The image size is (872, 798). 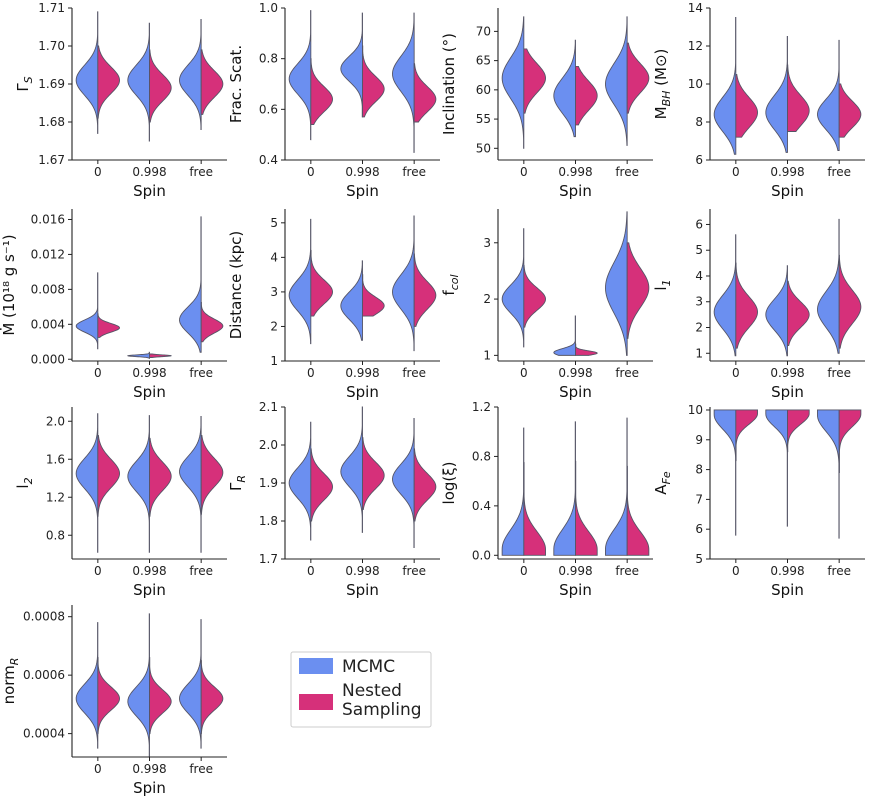 I want to click on subplot-gamma-s: 1.67 1.68 1.69 1.70 1.71 0 0.998 free Spin ΓS, so click(x=120, y=100).